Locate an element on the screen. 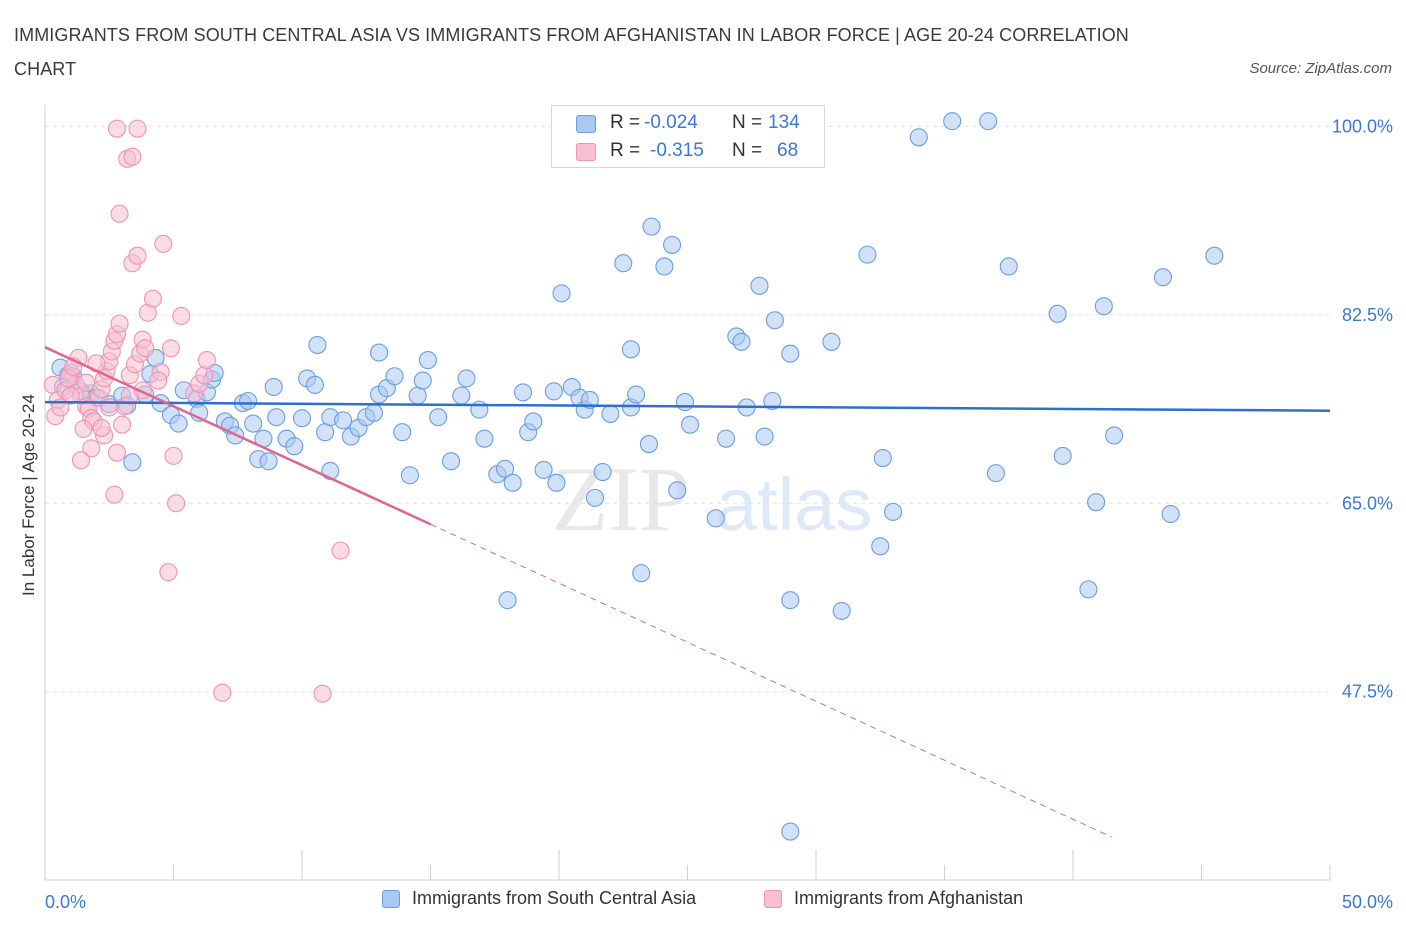  watermark-zip: ZIP is located at coordinates (621, 499).